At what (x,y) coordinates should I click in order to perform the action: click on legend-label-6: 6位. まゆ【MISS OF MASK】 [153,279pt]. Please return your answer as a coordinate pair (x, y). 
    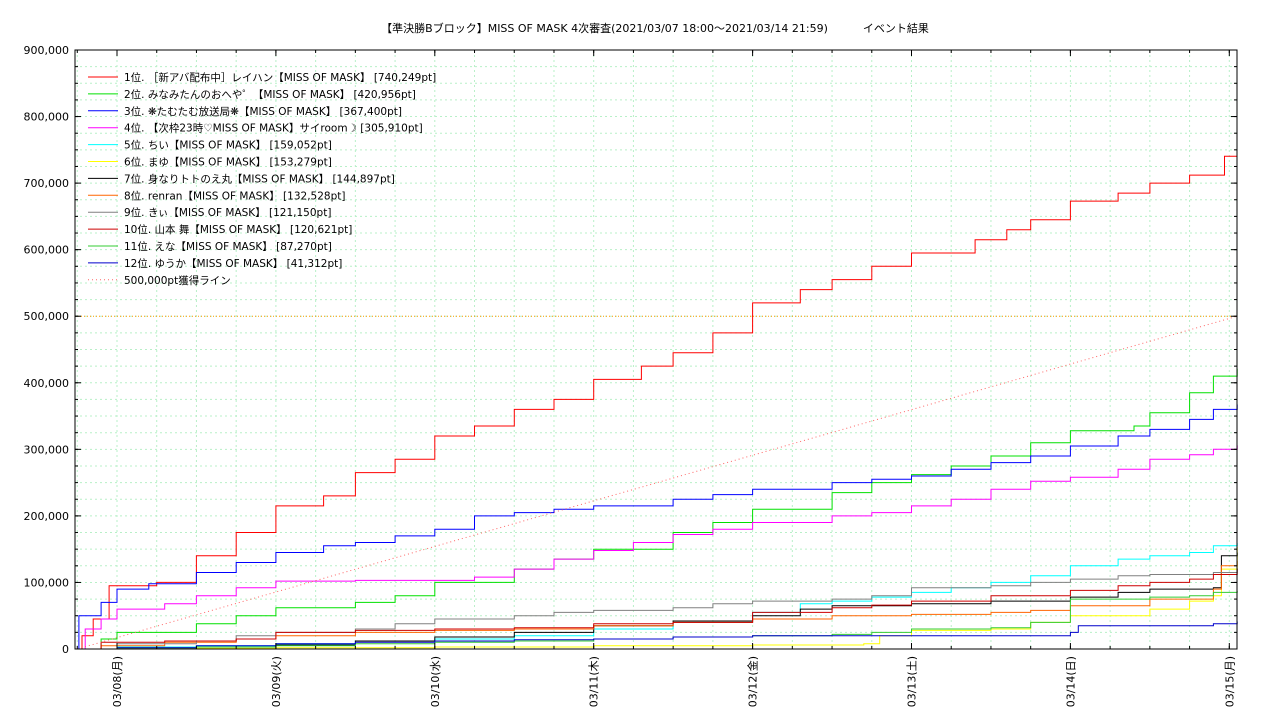
    Looking at the image, I should click on (228, 162).